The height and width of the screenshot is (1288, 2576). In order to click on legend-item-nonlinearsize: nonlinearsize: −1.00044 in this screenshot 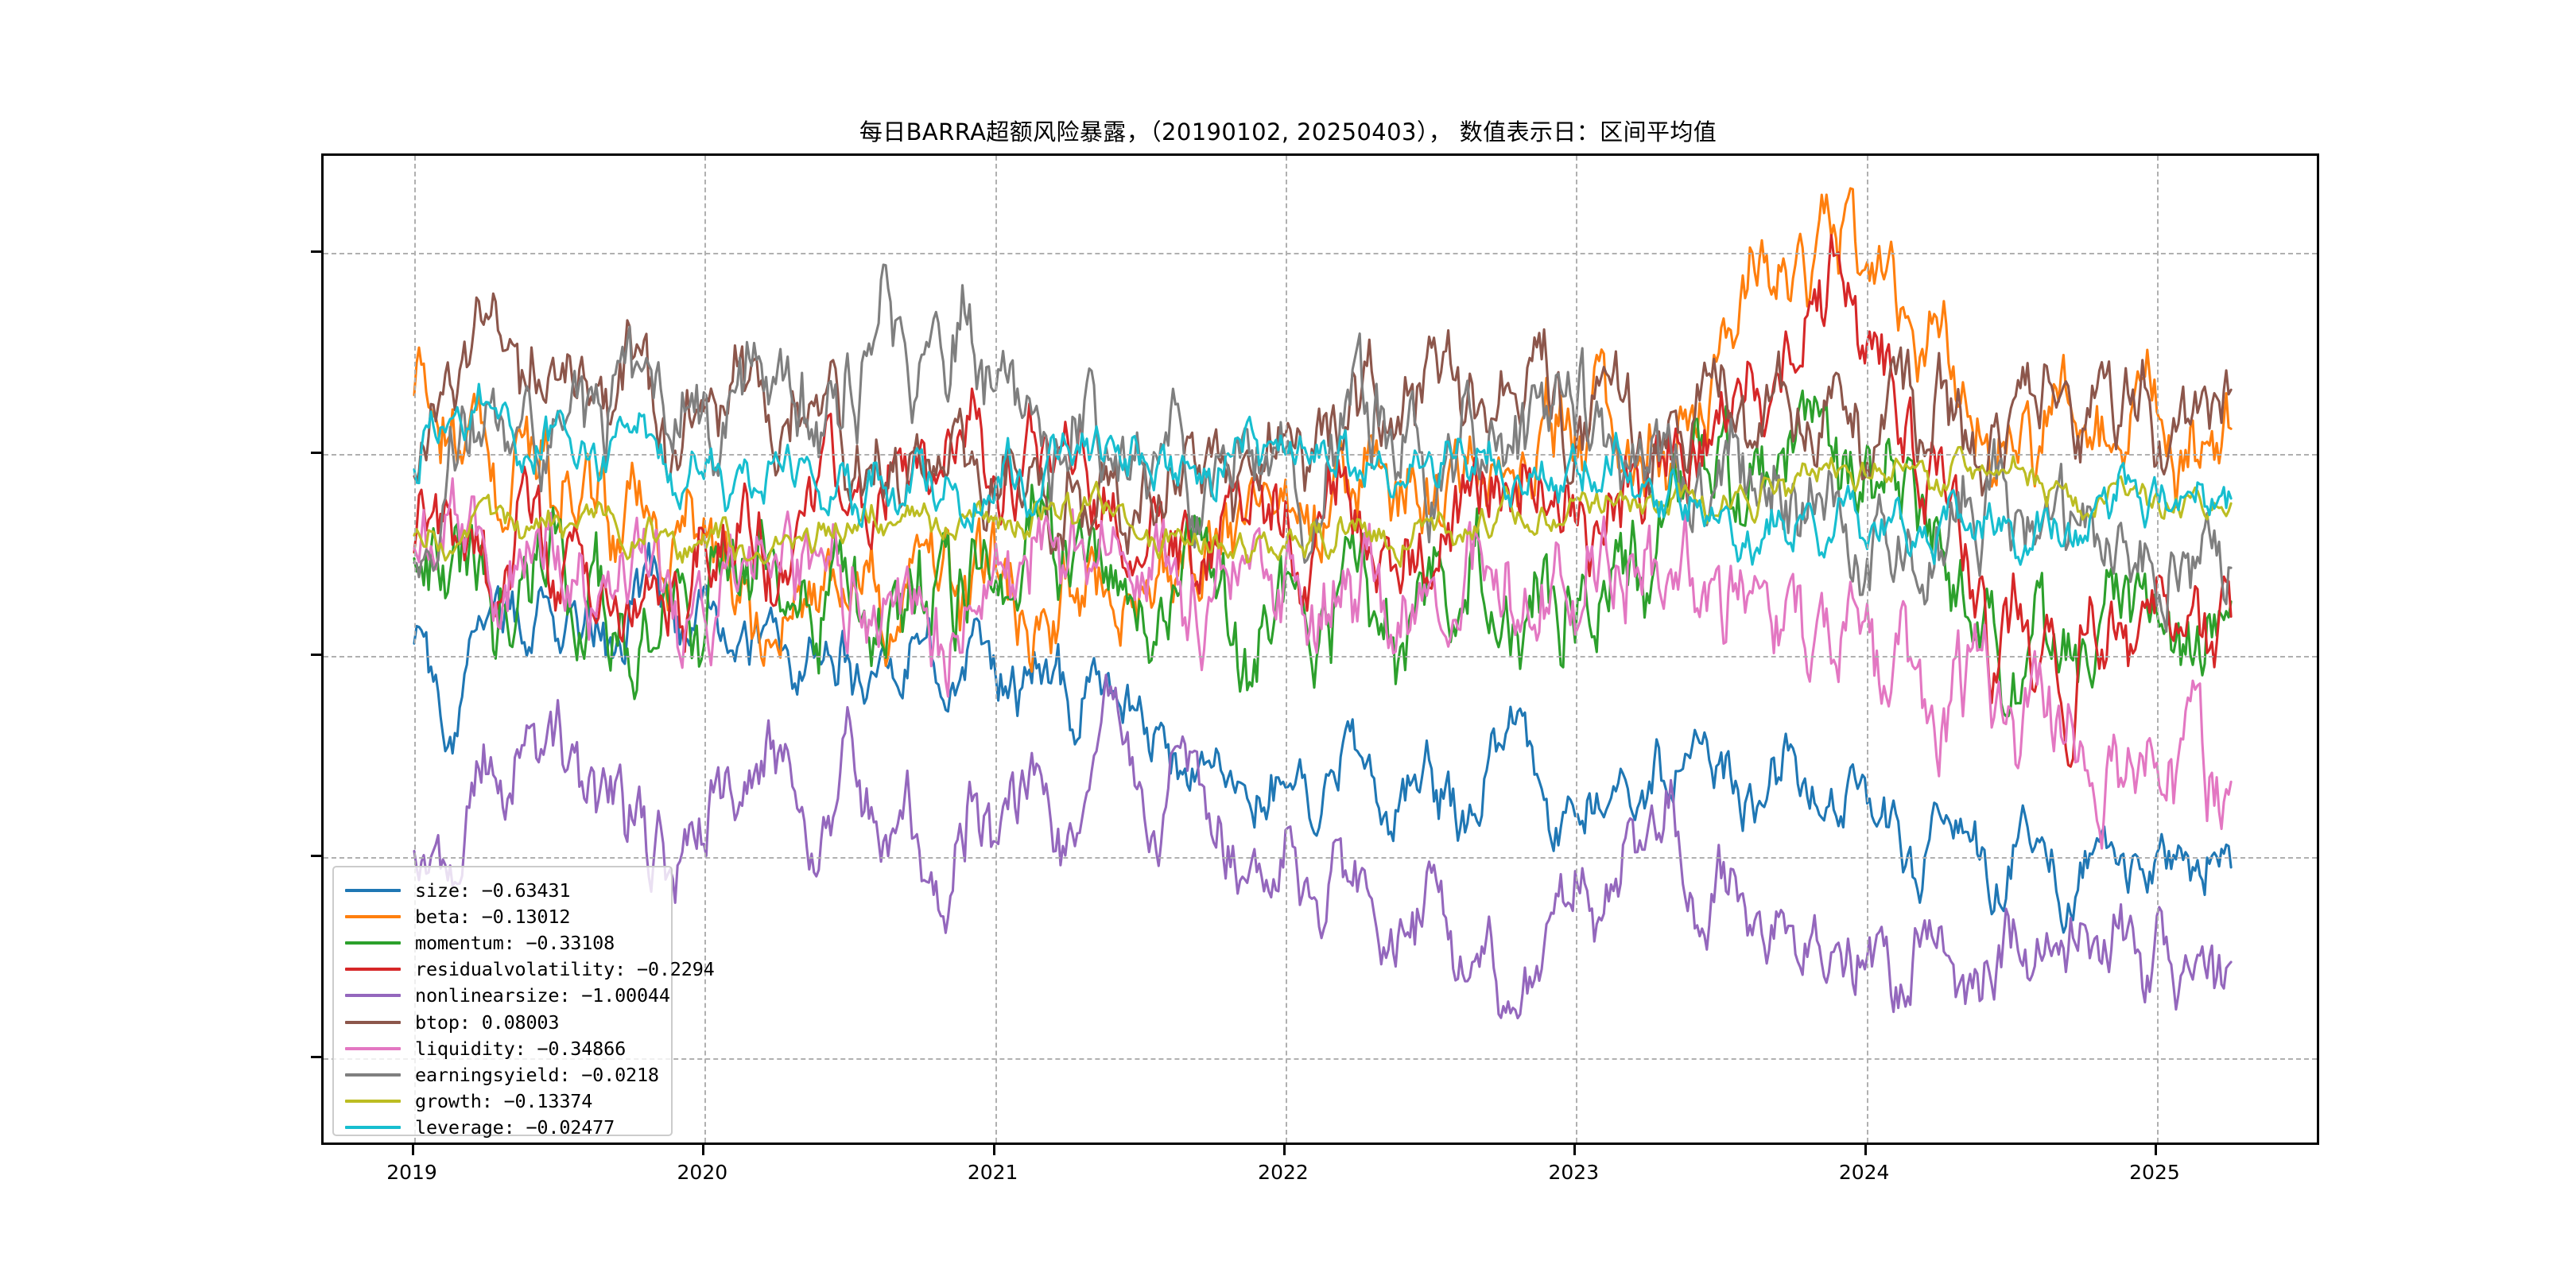, I will do `click(507, 996)`.